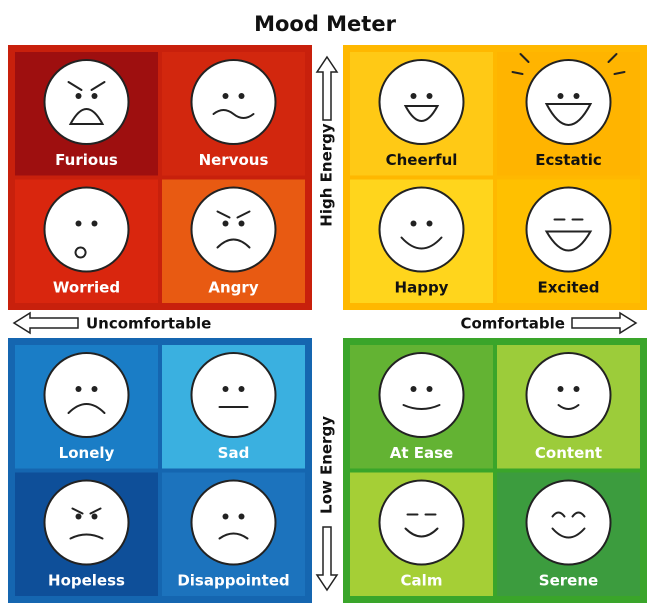  What do you see at coordinates (327, 175) in the screenshot?
I see `axis-high: High Energy` at bounding box center [327, 175].